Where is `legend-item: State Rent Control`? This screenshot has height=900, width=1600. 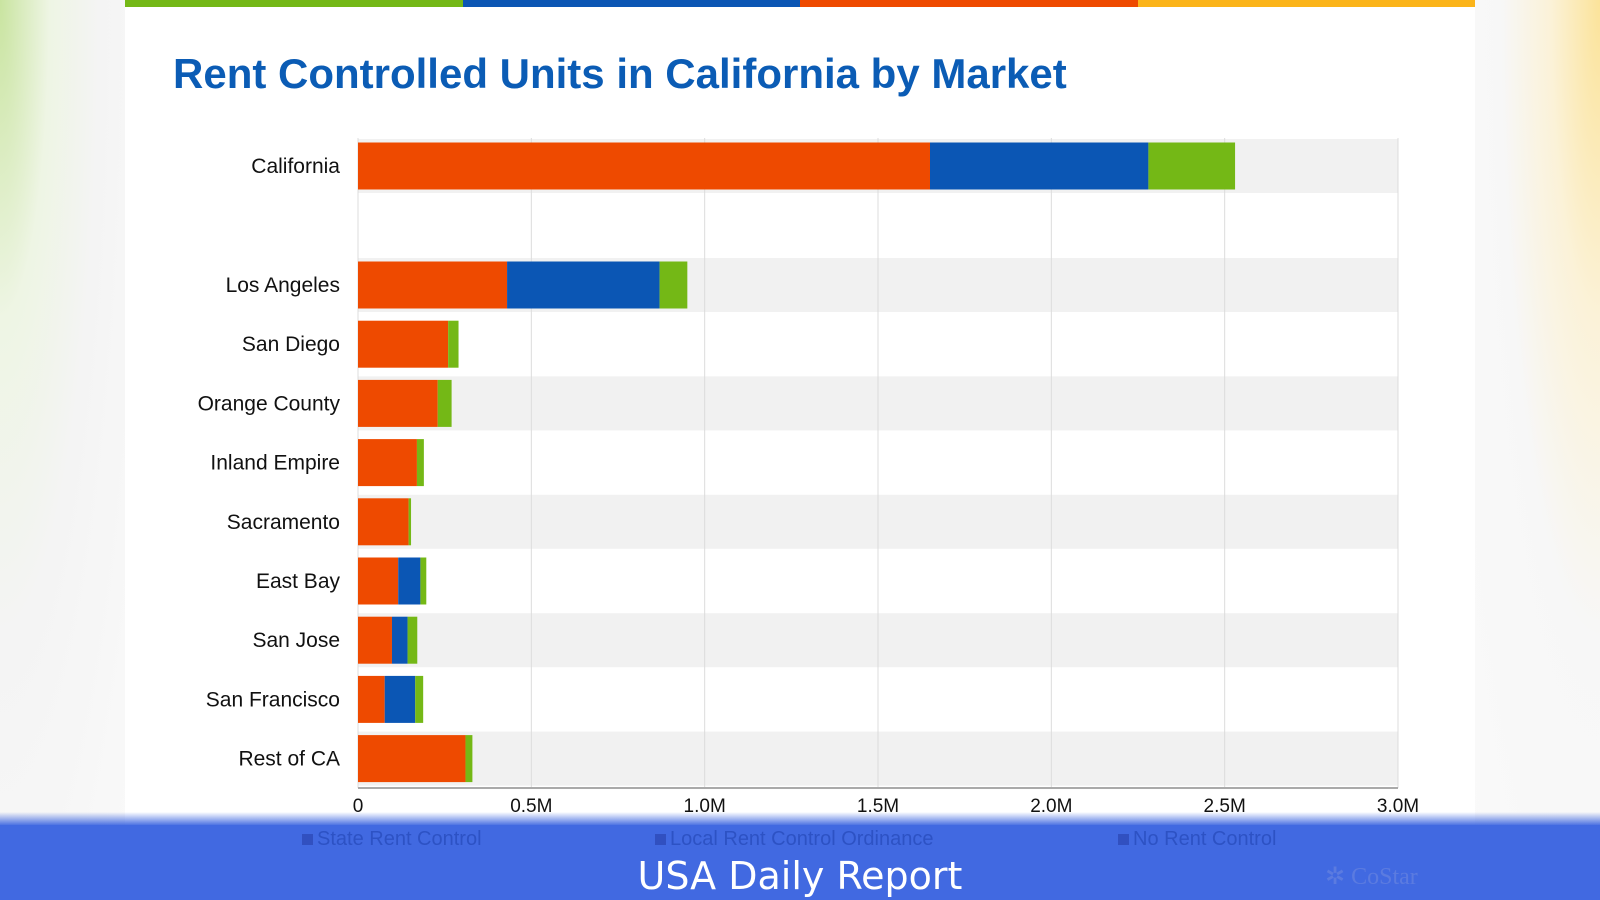 legend-item: State Rent Control is located at coordinates (392, 839).